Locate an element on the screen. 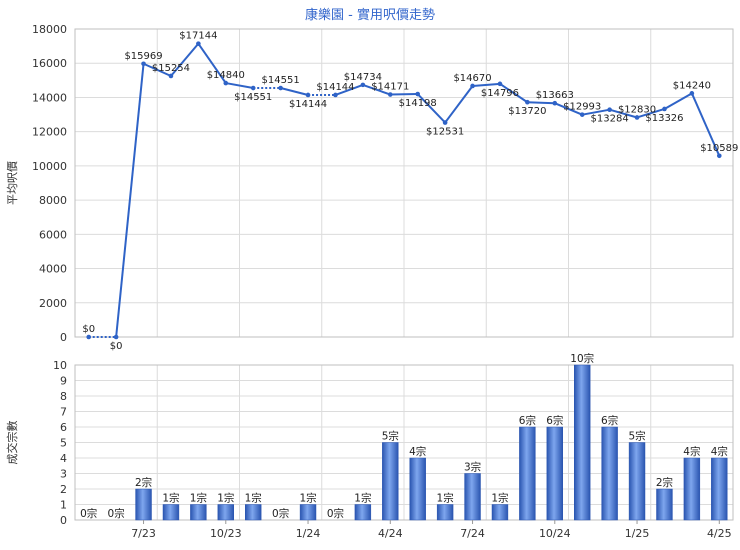  price-y-tick-label: 0 is located at coordinates (63, 337).